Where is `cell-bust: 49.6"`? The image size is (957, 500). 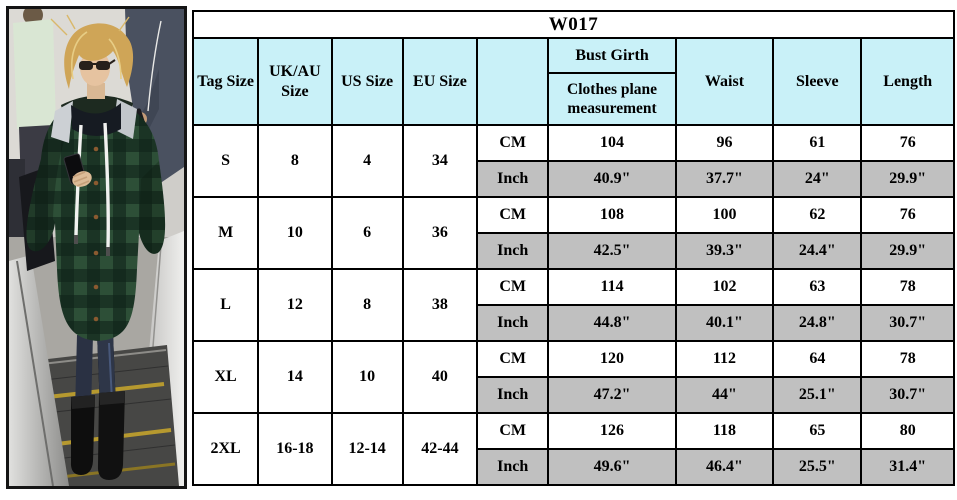 cell-bust: 49.6" is located at coordinates (612, 467).